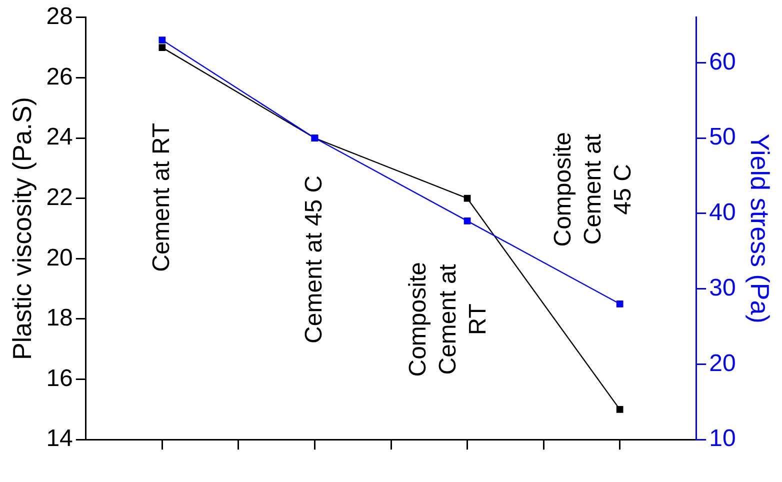 Image resolution: width=782 pixels, height=482 pixels. I want to click on y-tick-label: 22, so click(59, 197).